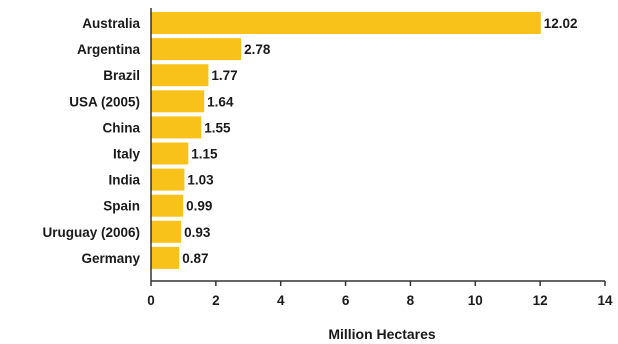 The image size is (618, 344). I want to click on value-label: 1.03, so click(200, 180).